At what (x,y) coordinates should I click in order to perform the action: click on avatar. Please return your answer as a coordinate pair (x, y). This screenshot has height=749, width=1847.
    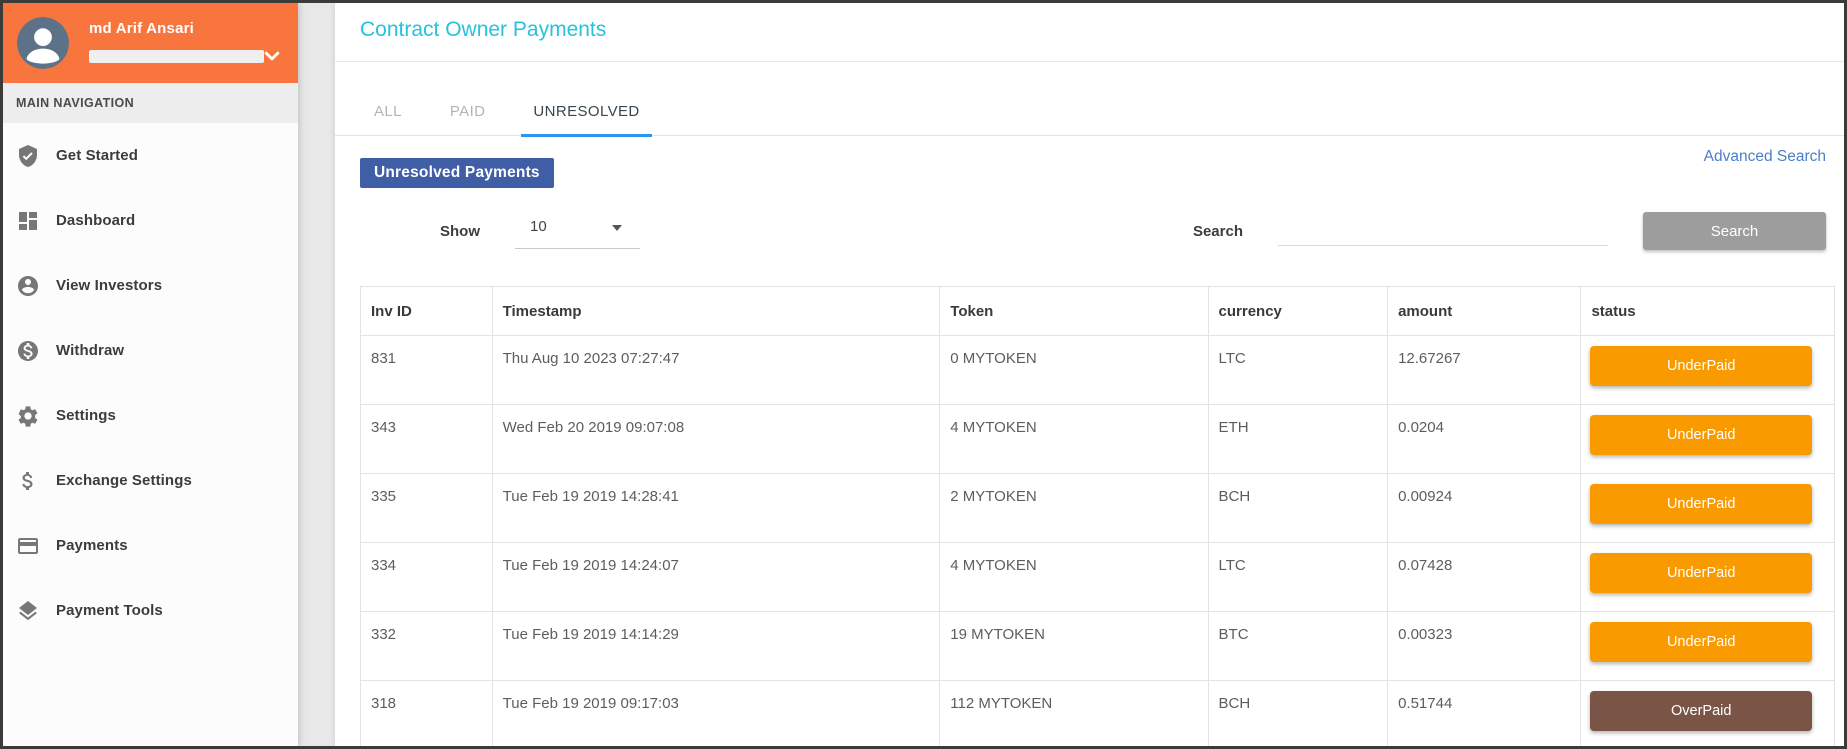
    Looking at the image, I should click on (43, 43).